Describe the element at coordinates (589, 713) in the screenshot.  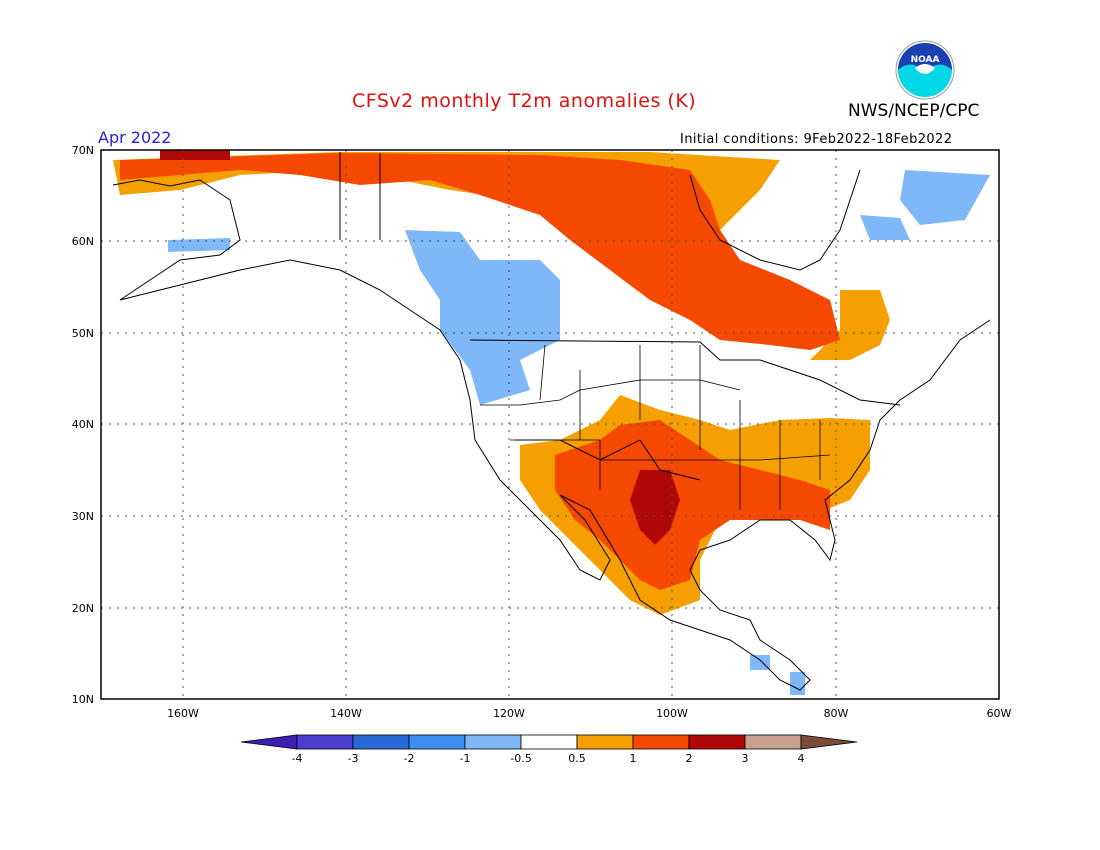
I see `longitude-labels: 160W 140W 120W 100W 80W 60W` at that location.